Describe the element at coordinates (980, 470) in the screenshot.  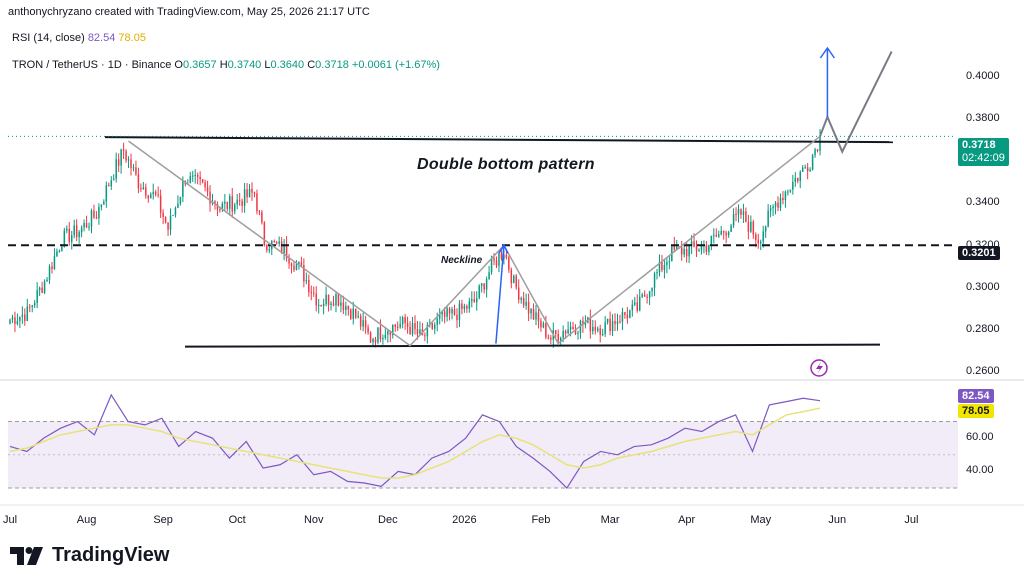
I see `rsi-tick-label: 40.00` at that location.